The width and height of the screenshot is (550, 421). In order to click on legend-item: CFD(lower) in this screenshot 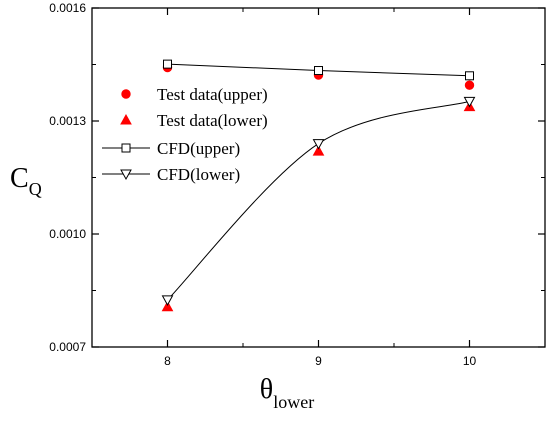, I will do `click(171, 174)`.